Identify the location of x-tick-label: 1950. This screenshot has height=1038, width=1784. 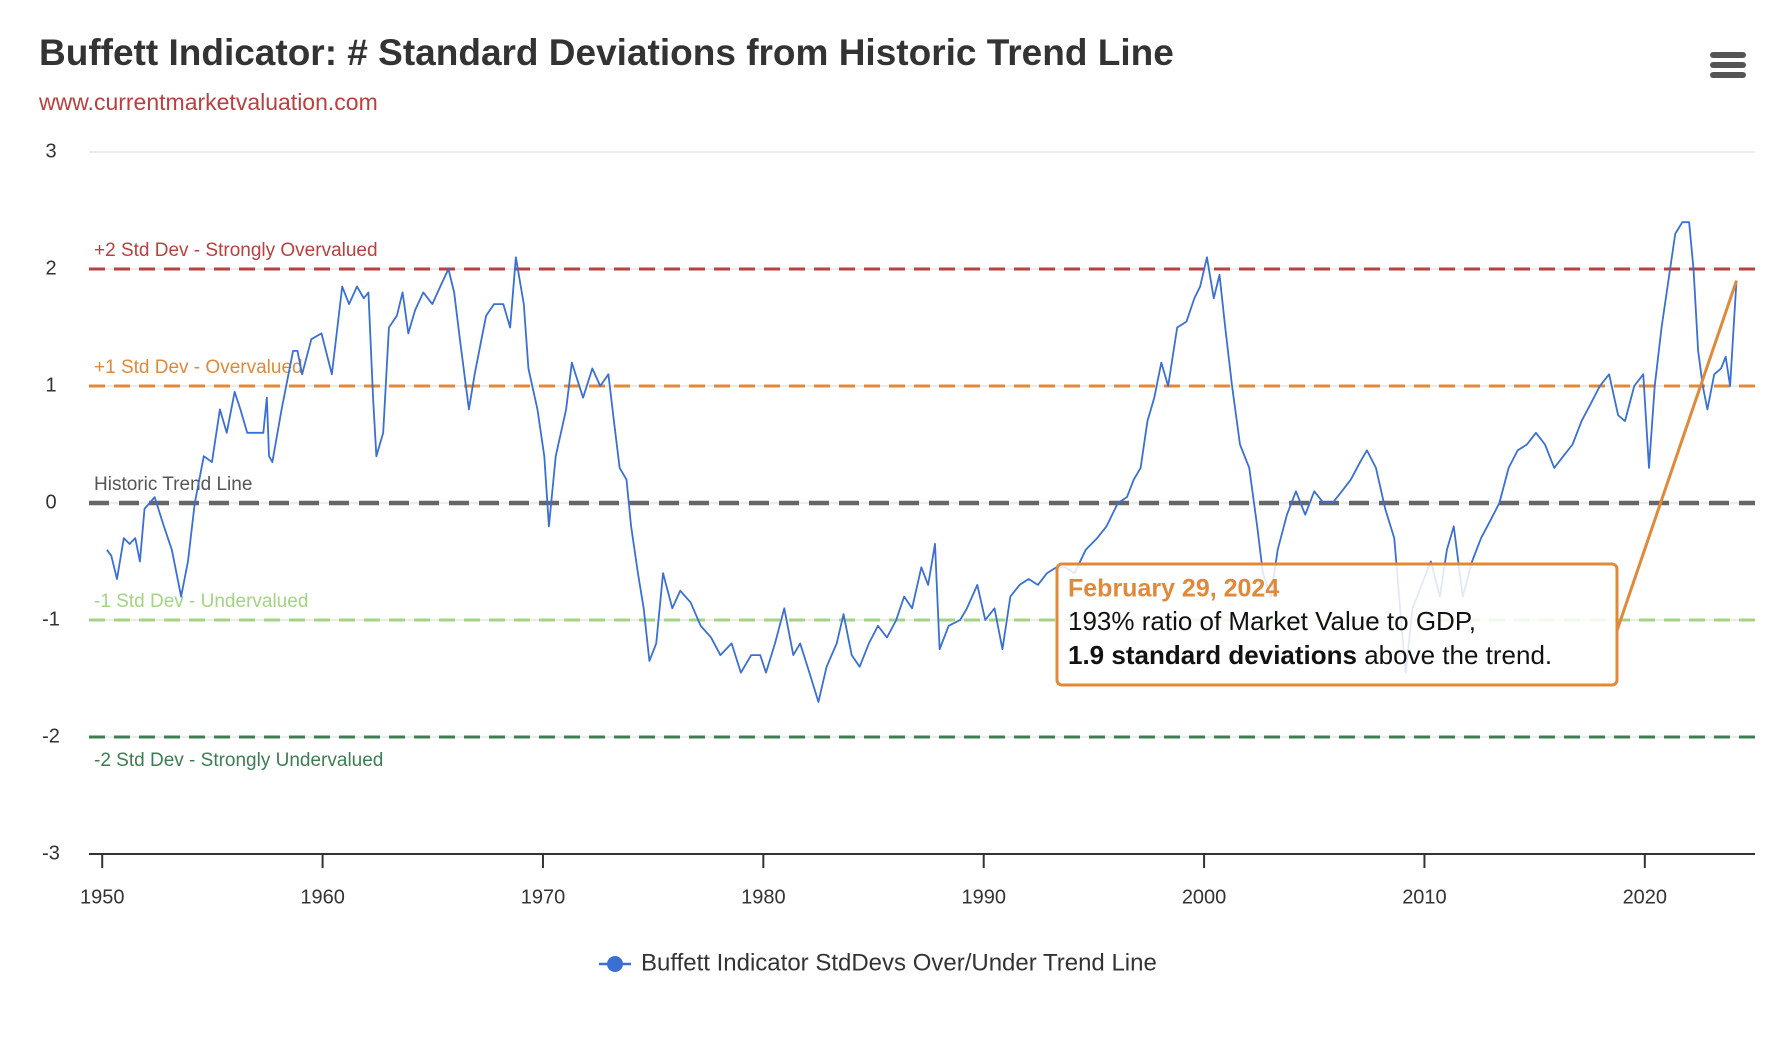
(102, 897).